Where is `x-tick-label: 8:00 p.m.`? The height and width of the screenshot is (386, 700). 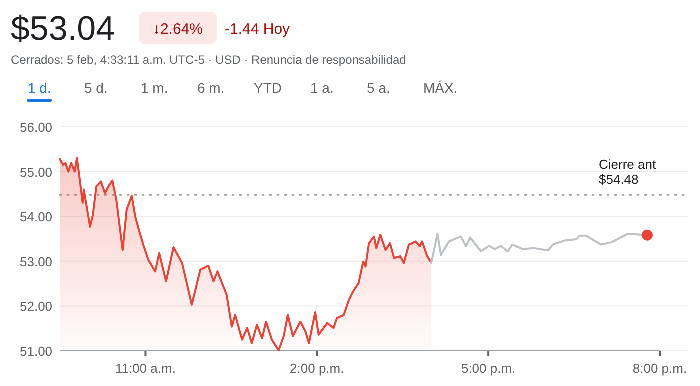 x-tick-label: 8:00 p.m. is located at coordinates (660, 368).